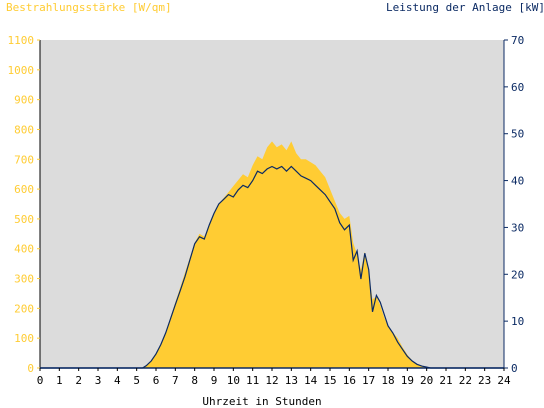 This screenshot has height=408, width=544. What do you see at coordinates (311, 380) in the screenshot?
I see `x-tick-label: 14` at bounding box center [311, 380].